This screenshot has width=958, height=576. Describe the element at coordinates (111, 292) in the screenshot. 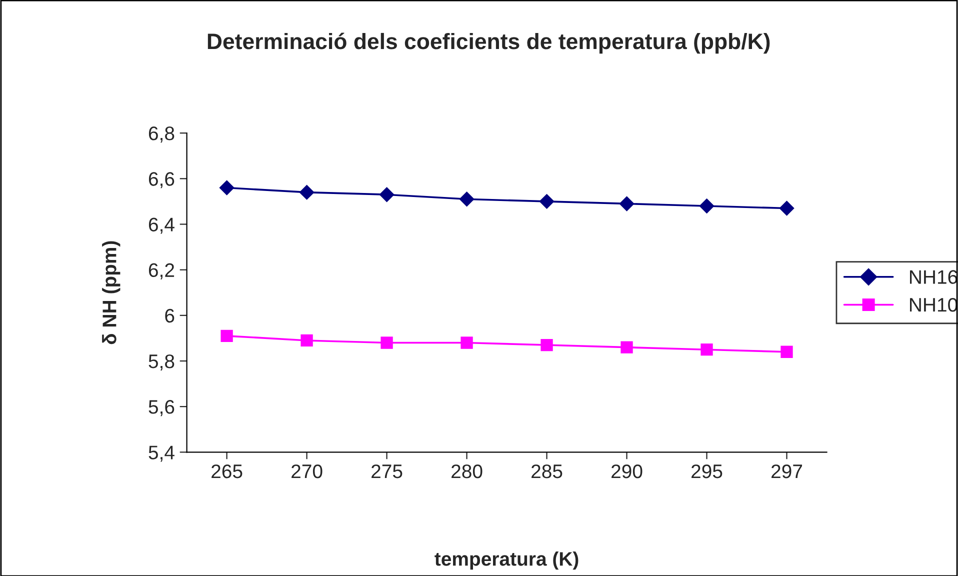

I see `y-axis-title: δ NH (ppm)` at that location.